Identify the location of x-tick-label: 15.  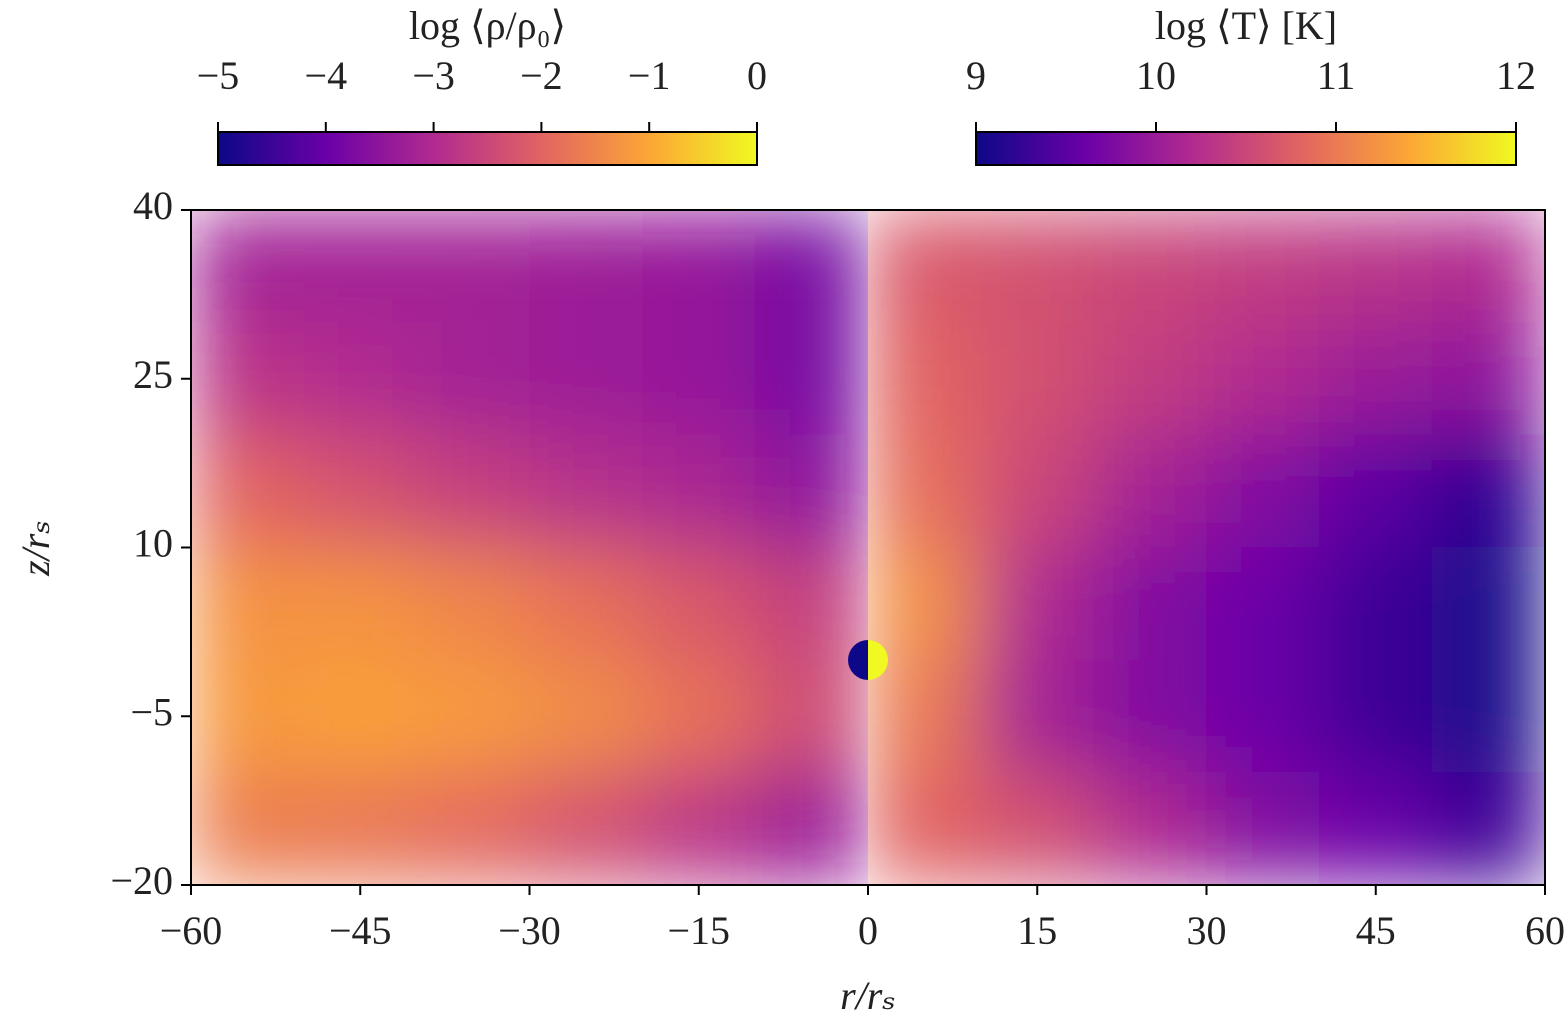
(1037, 930).